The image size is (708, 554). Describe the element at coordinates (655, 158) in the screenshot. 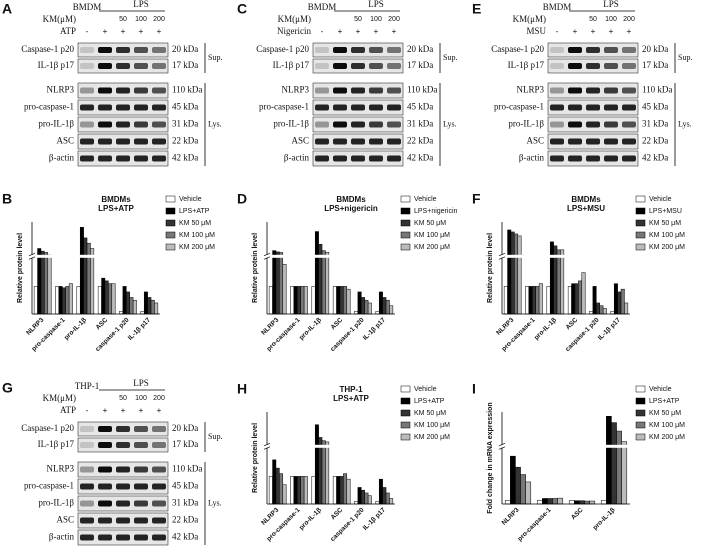

I see `size-label: 42 kDa` at that location.